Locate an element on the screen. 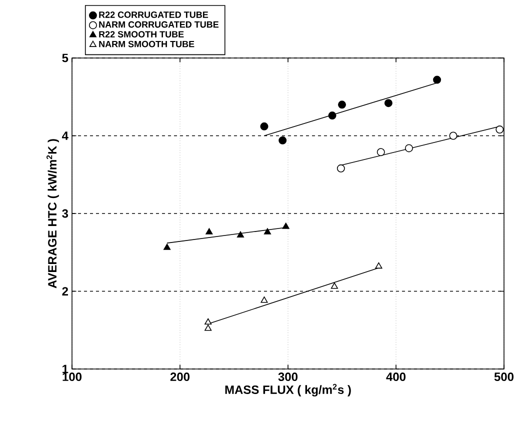 Image resolution: width=521 pixels, height=424 pixels. y-axis-title: AVERAGE HTC ( kW/m$^{2}$K ) is located at coordinates (52, 213).